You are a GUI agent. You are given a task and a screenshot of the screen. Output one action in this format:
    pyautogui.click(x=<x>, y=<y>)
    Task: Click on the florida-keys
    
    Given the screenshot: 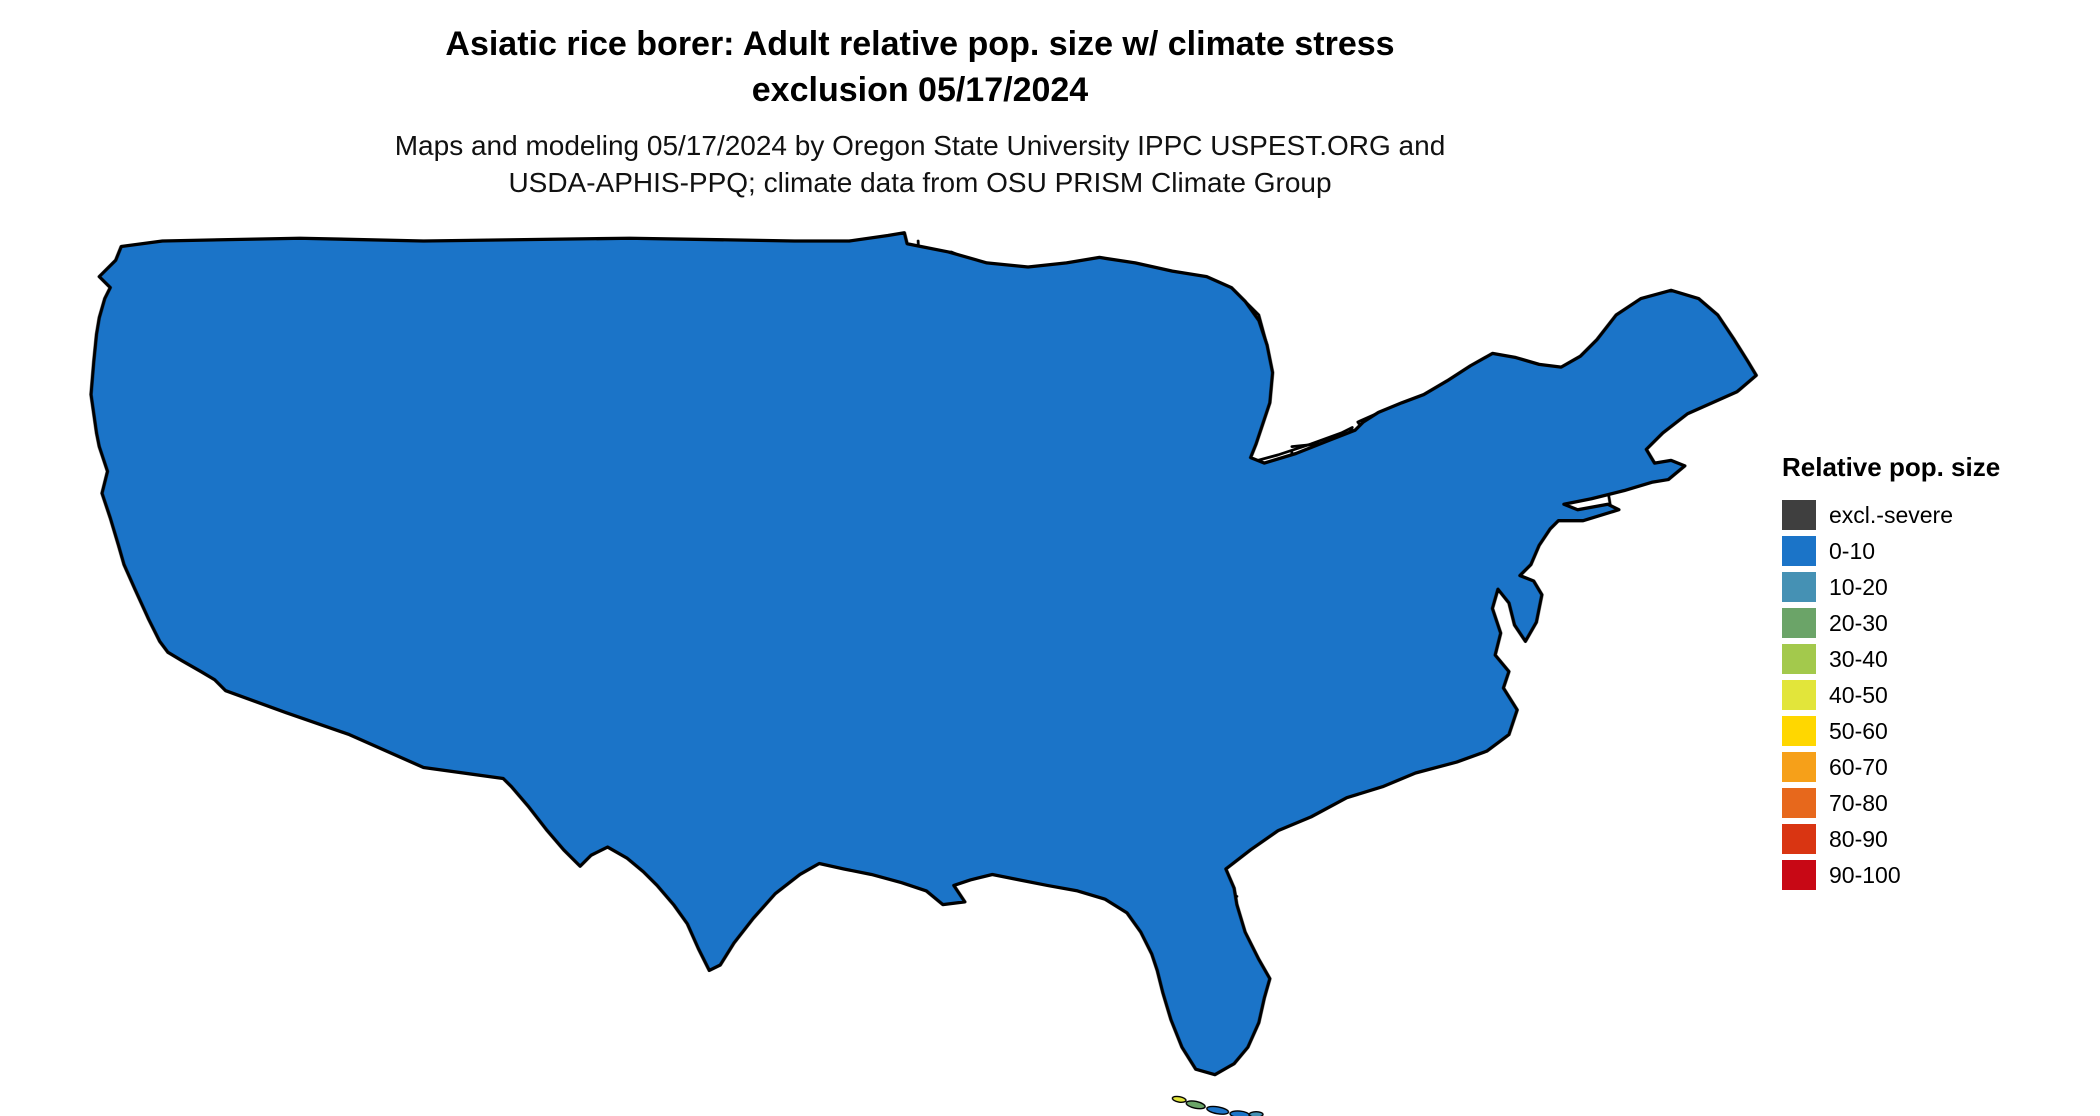 What is the action you would take?
    pyautogui.click(x=1217, y=1105)
    